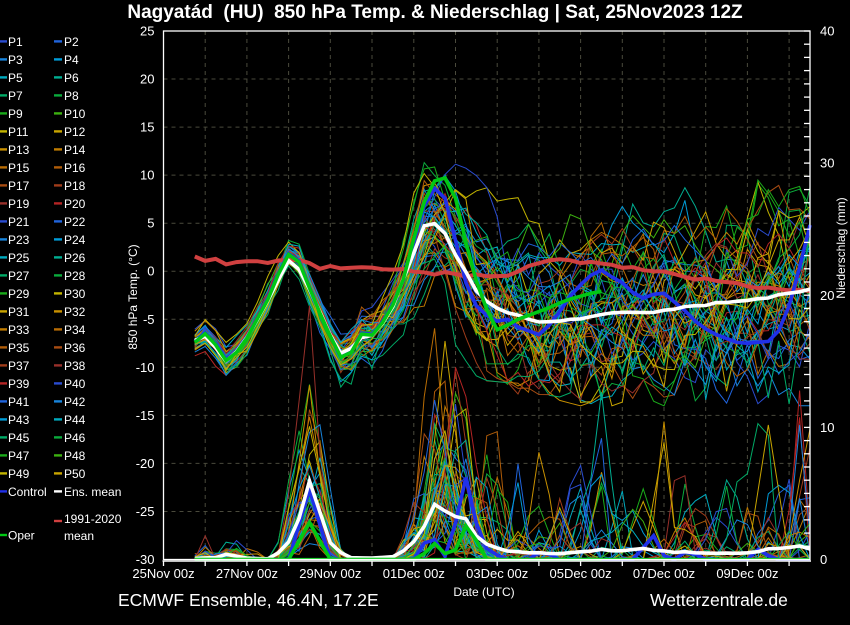 The image size is (850, 625). What do you see at coordinates (19, 330) in the screenshot?
I see `svg-text: P33` at bounding box center [19, 330].